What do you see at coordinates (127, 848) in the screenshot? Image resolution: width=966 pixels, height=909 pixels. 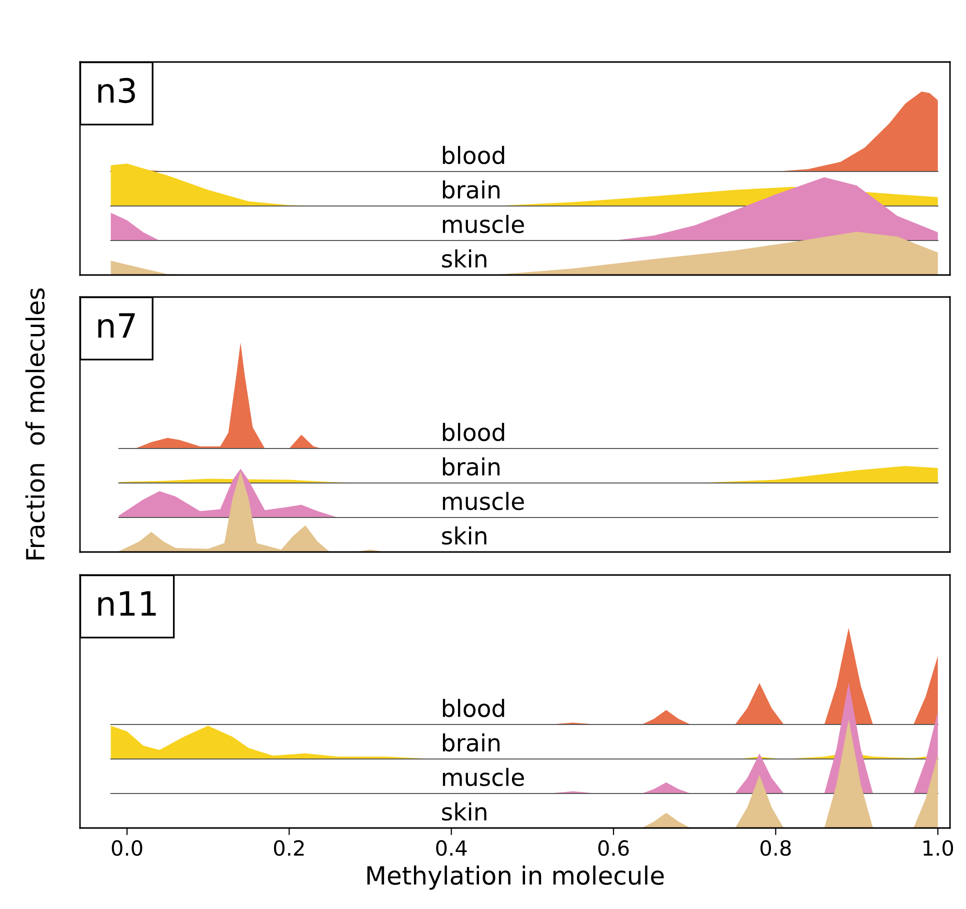 I see `x-tick-label: 0.0` at bounding box center [127, 848].